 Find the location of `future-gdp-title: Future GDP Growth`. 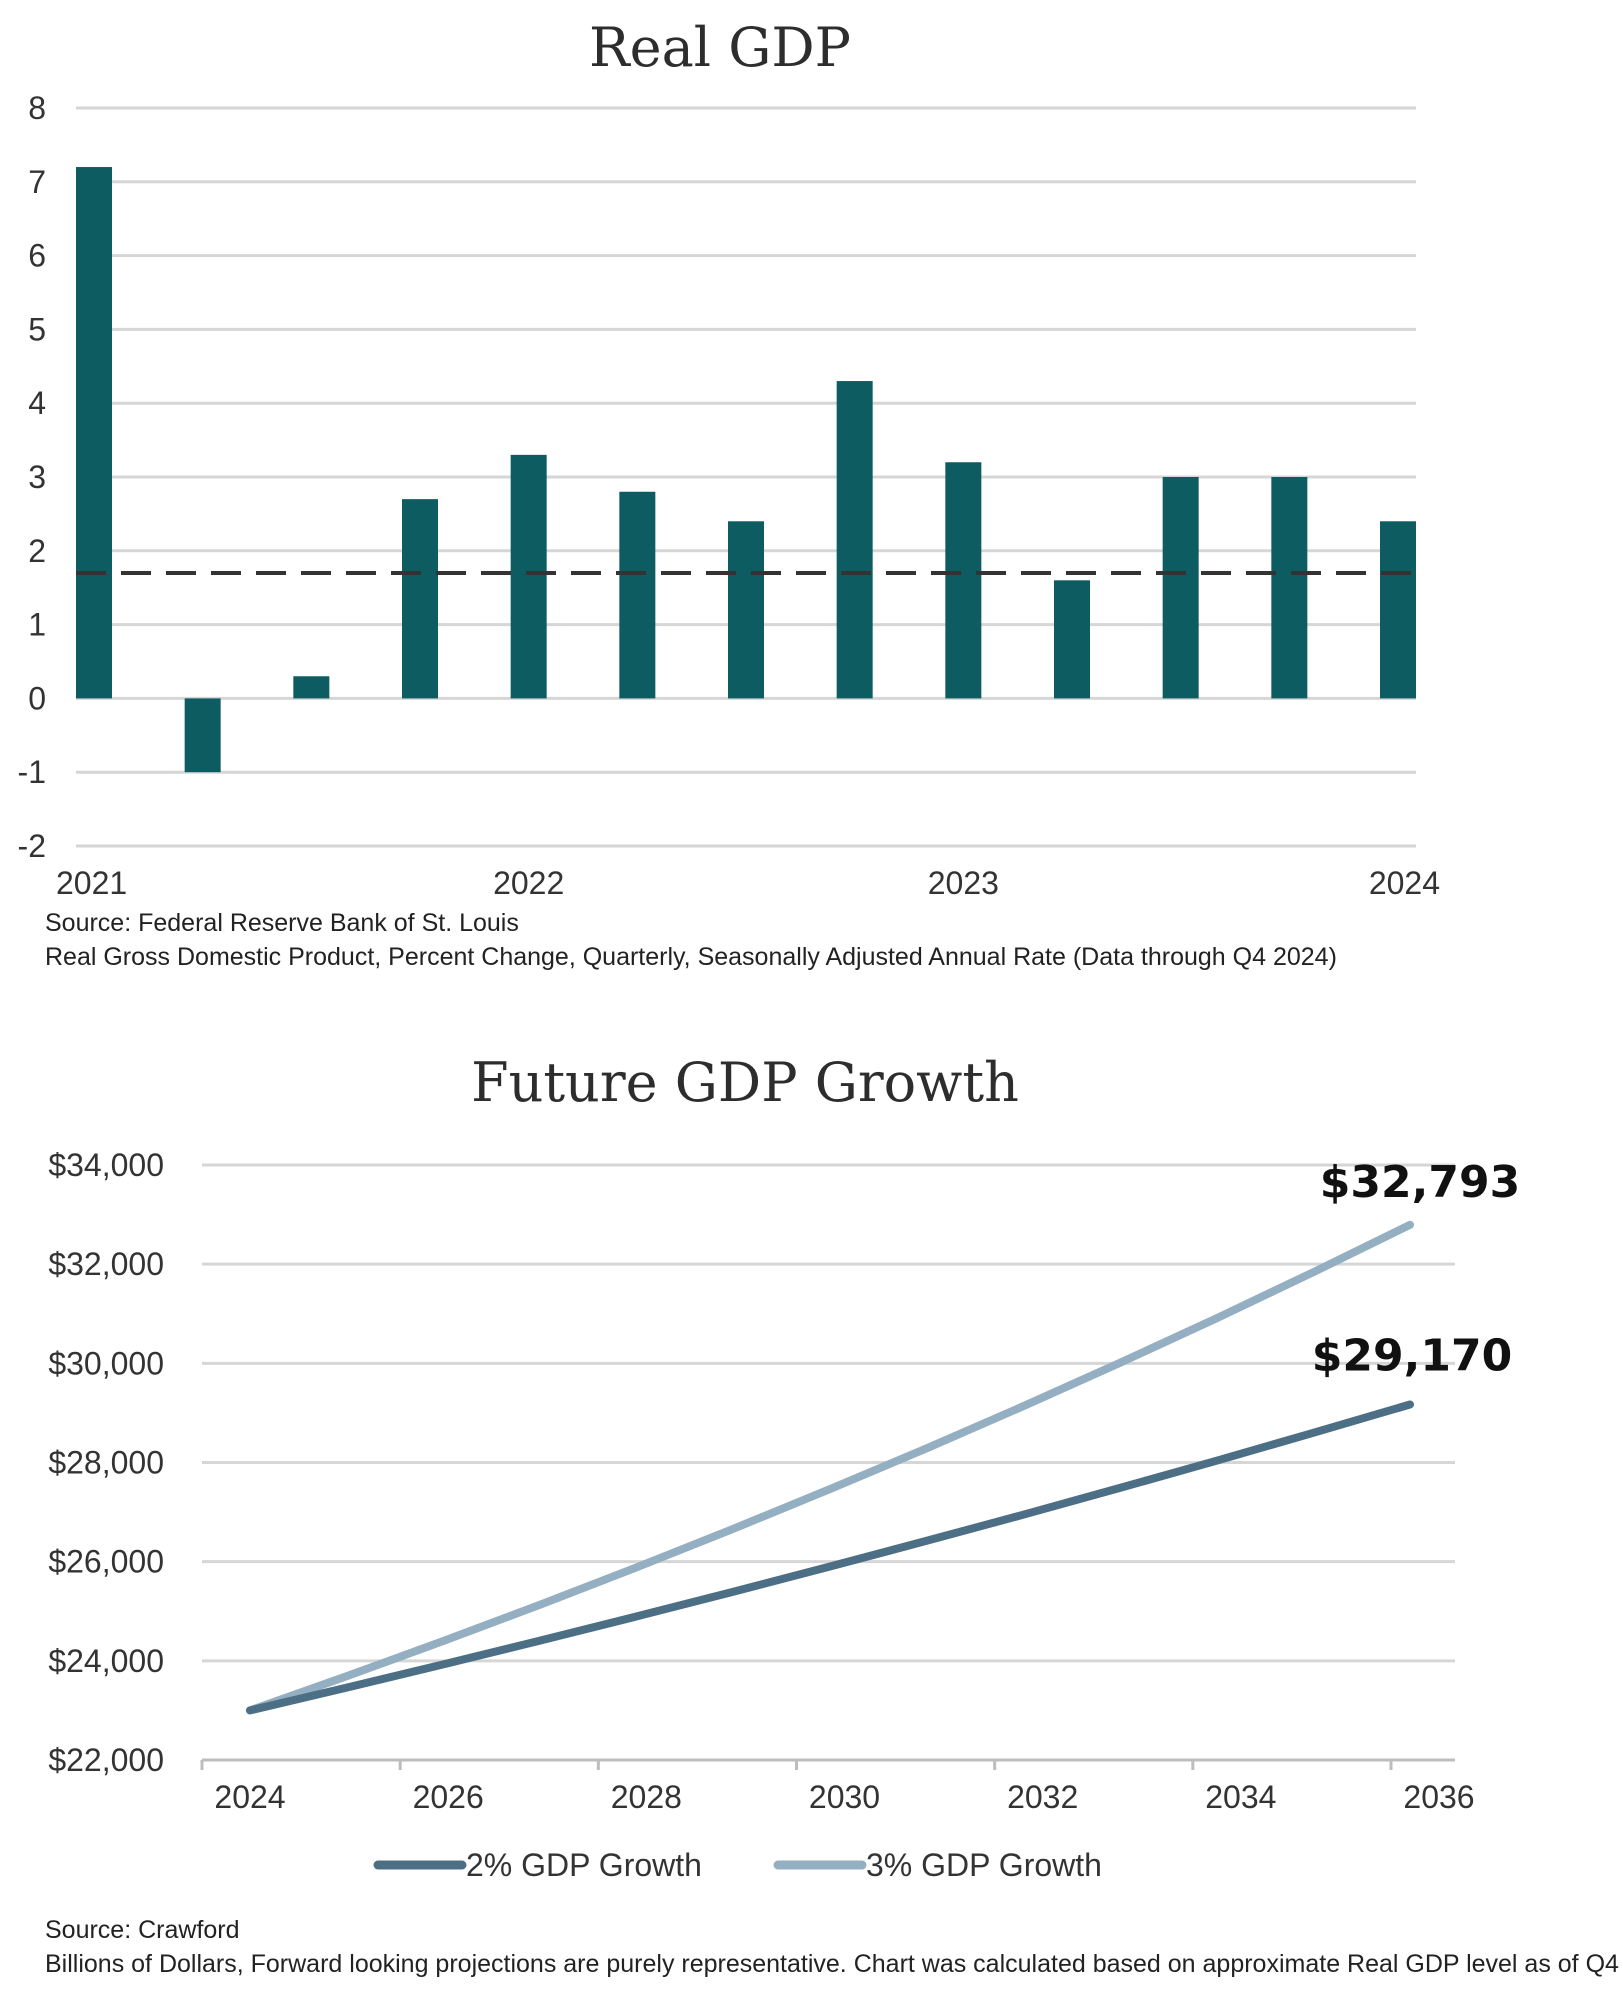

future-gdp-title: Future GDP Growth is located at coordinates (745, 1082).